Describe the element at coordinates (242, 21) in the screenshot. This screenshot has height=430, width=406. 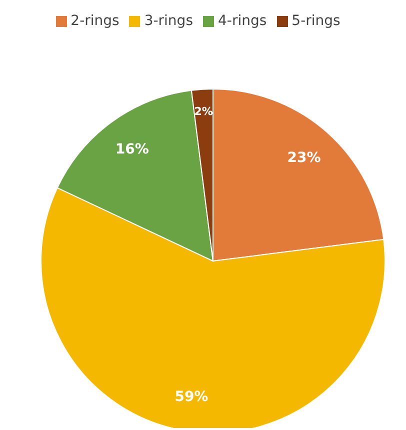
I see `legend-label: 4-rings` at that location.